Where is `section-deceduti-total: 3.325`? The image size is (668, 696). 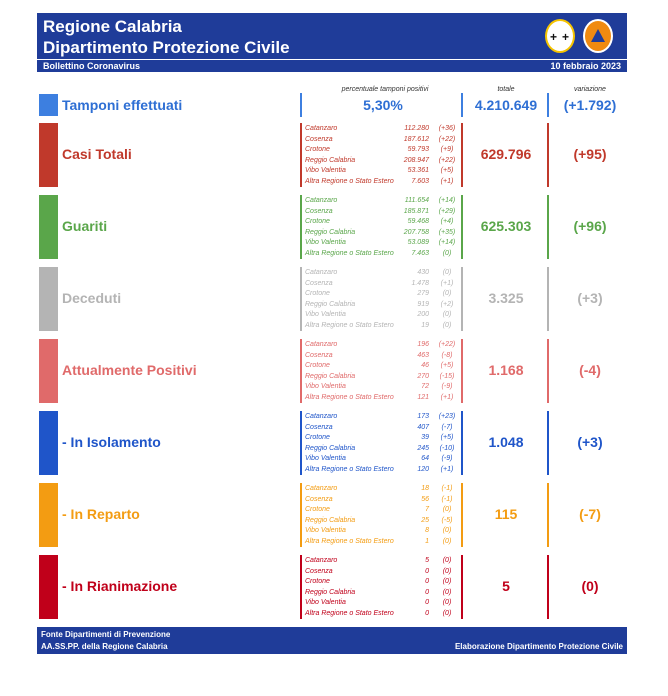 section-deceduti-total: 3.325 is located at coordinates (506, 298).